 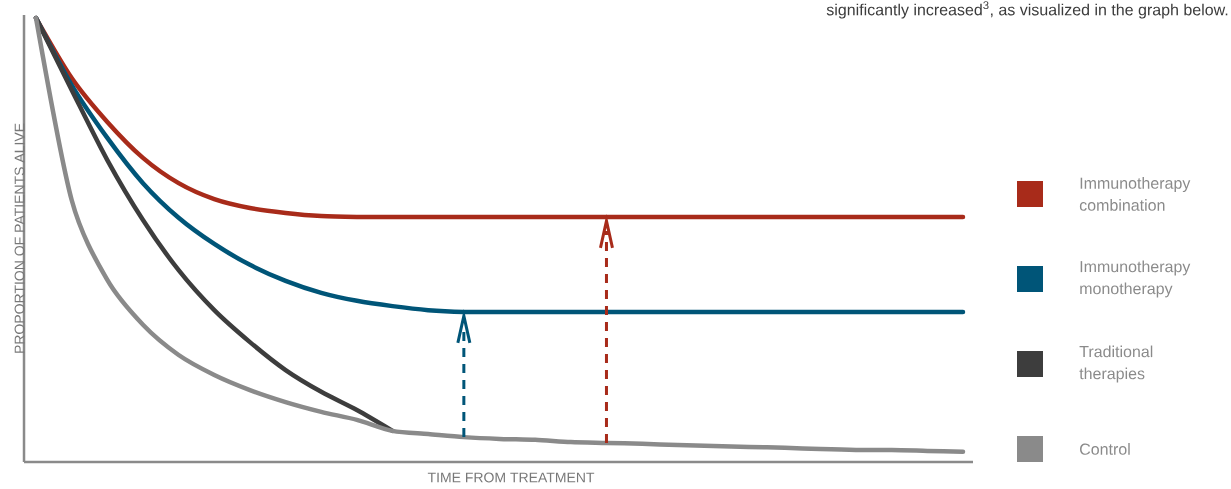 I want to click on legend-label: Immunotherapy combination, so click(x=1135, y=194).